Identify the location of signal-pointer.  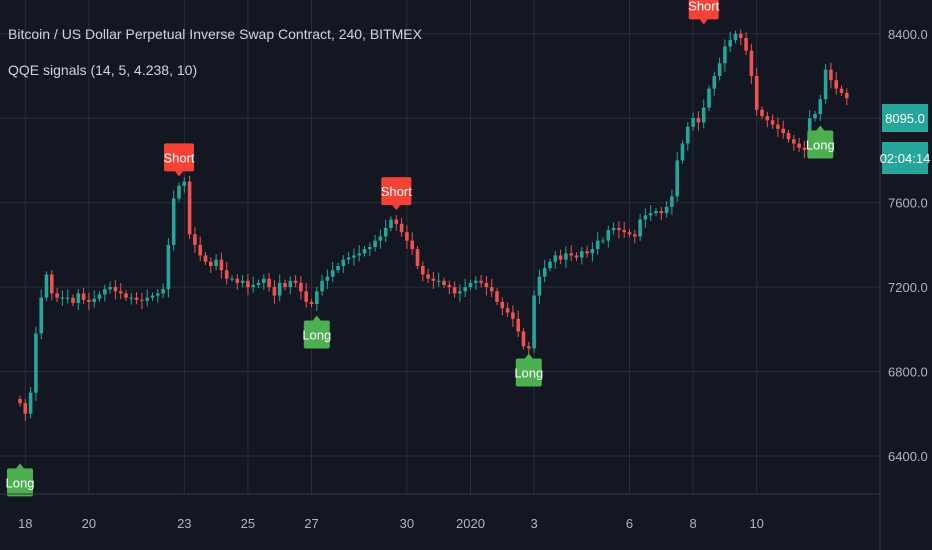
(316, 318).